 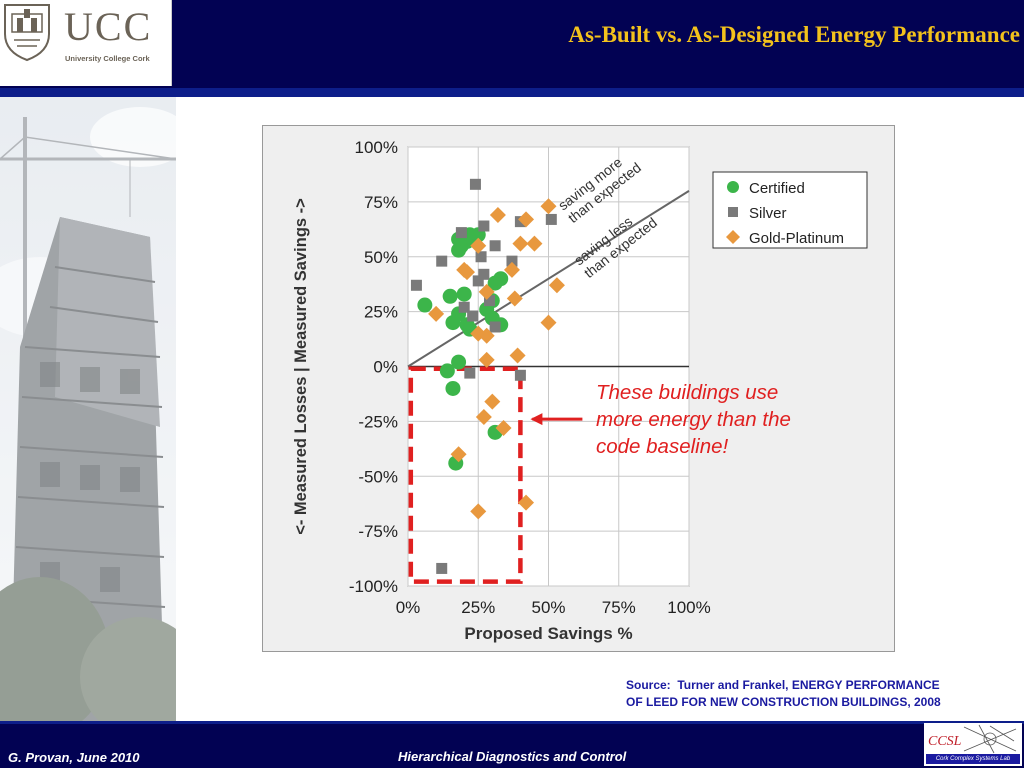 What do you see at coordinates (381, 312) in the screenshot?
I see `y-tick-label: 25%` at bounding box center [381, 312].